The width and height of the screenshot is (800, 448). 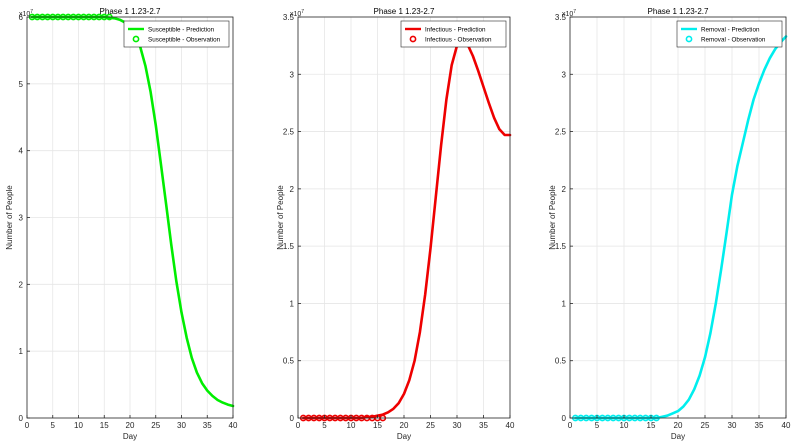 What do you see at coordinates (458, 40) in the screenshot?
I see `legend-entry-label: Infectious - Observation` at bounding box center [458, 40].